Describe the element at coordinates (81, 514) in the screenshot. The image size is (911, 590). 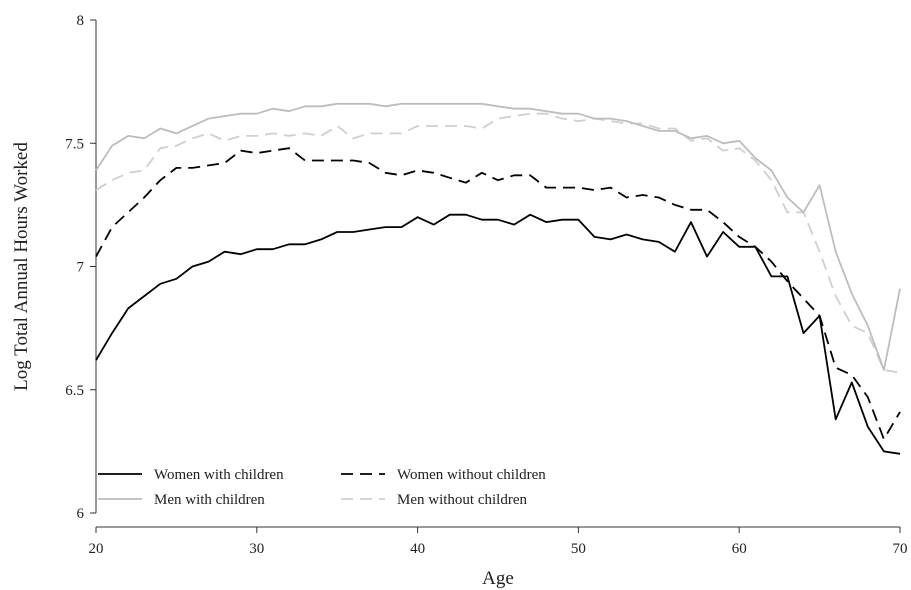
I see `y-tick-label: 6` at that location.